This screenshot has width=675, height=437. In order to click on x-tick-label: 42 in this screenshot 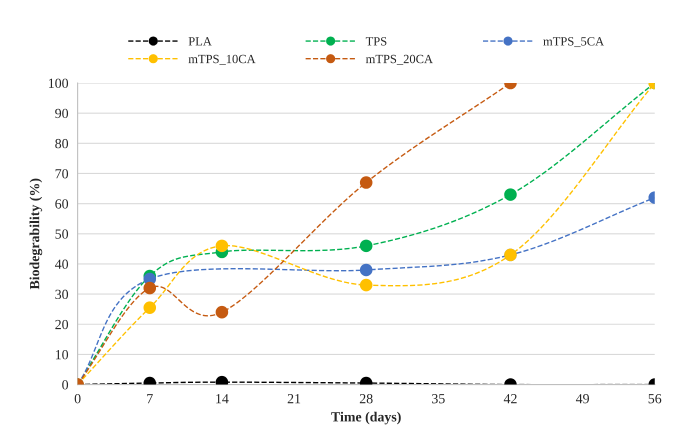, I will do `click(510, 399)`.